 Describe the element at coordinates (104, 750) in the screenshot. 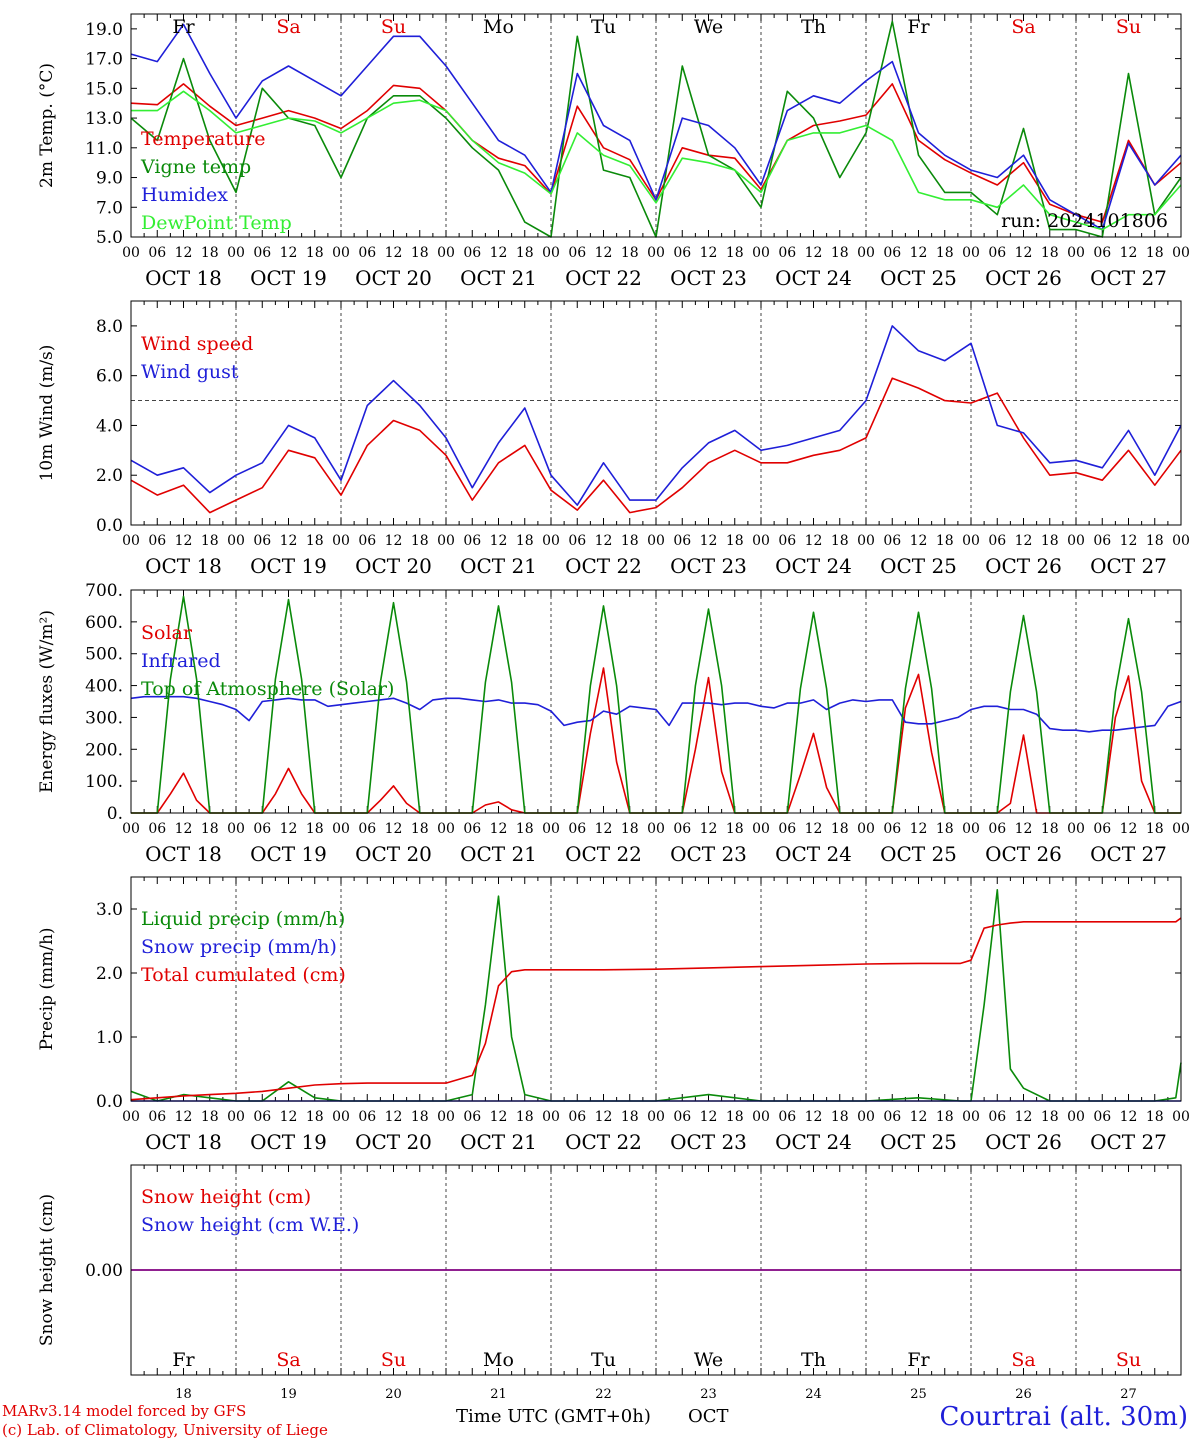

I see `y-tick-label: 200.` at that location.